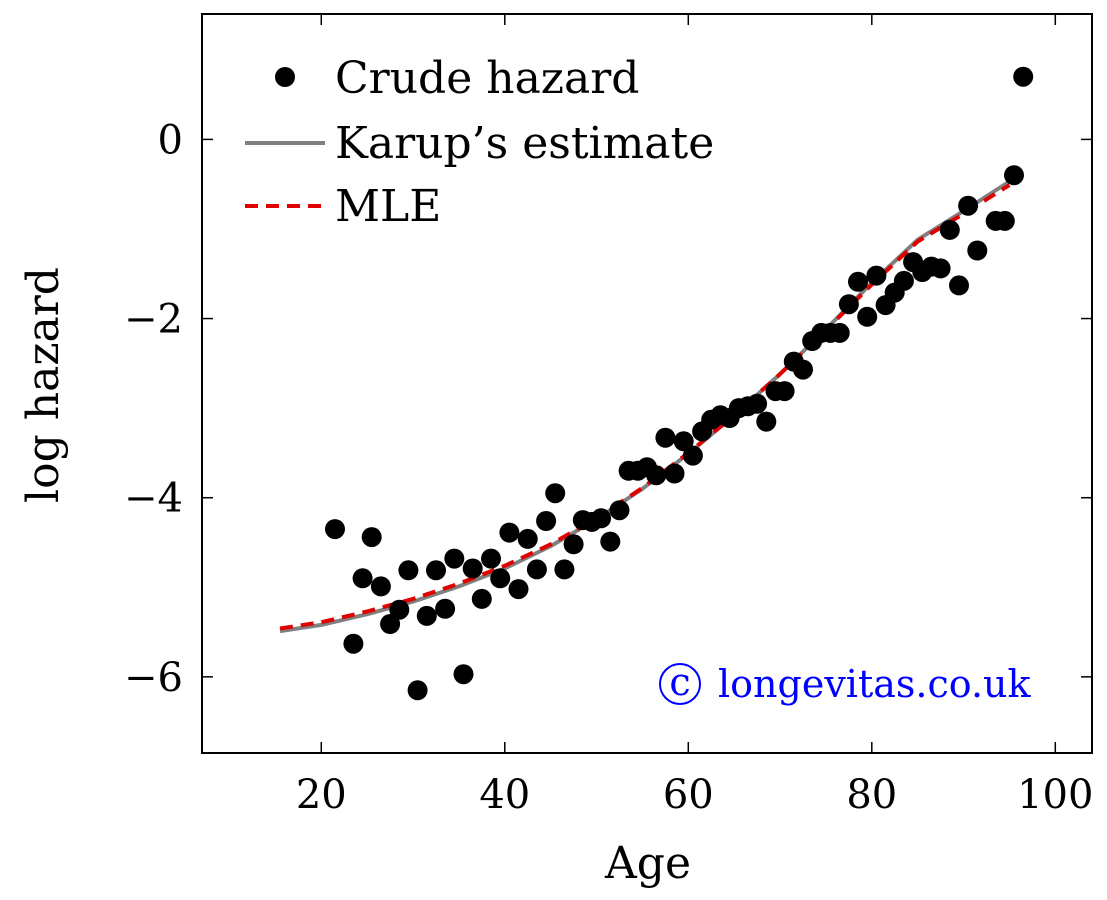 The image size is (1107, 900). I want to click on x-tick-label-100: 100, so click(1055, 795).